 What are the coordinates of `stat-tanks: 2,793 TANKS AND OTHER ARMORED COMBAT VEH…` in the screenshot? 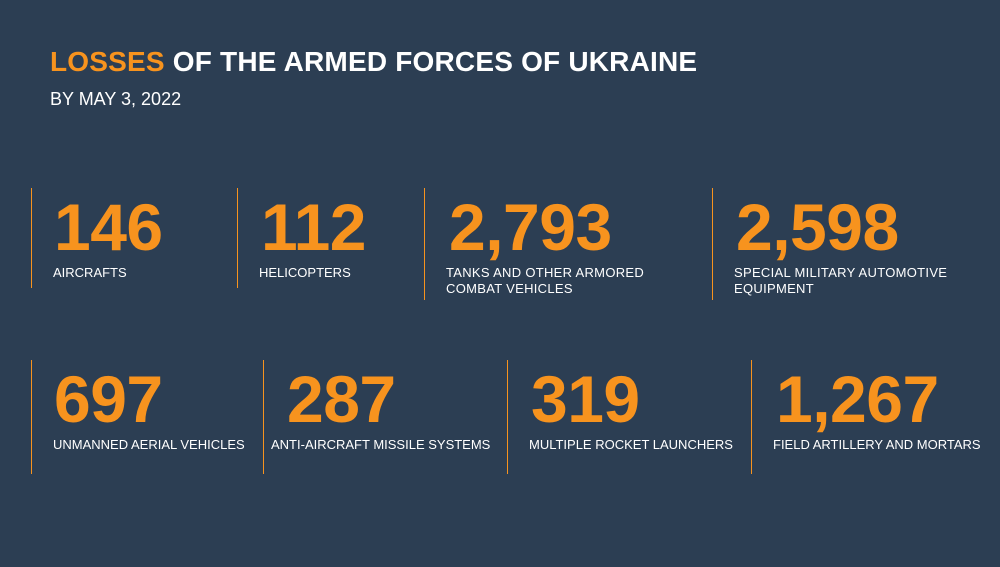 It's located at (567, 244).